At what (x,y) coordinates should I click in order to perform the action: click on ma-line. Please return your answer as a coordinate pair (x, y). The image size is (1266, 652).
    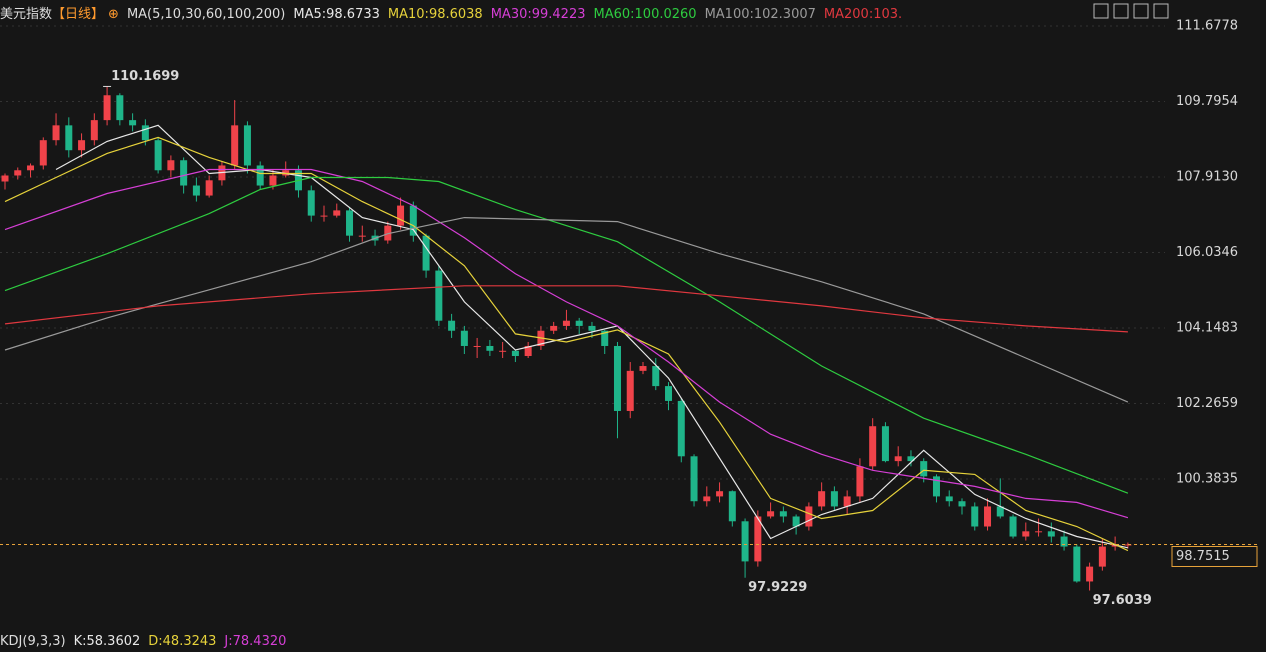
    Looking at the image, I should click on (566, 309).